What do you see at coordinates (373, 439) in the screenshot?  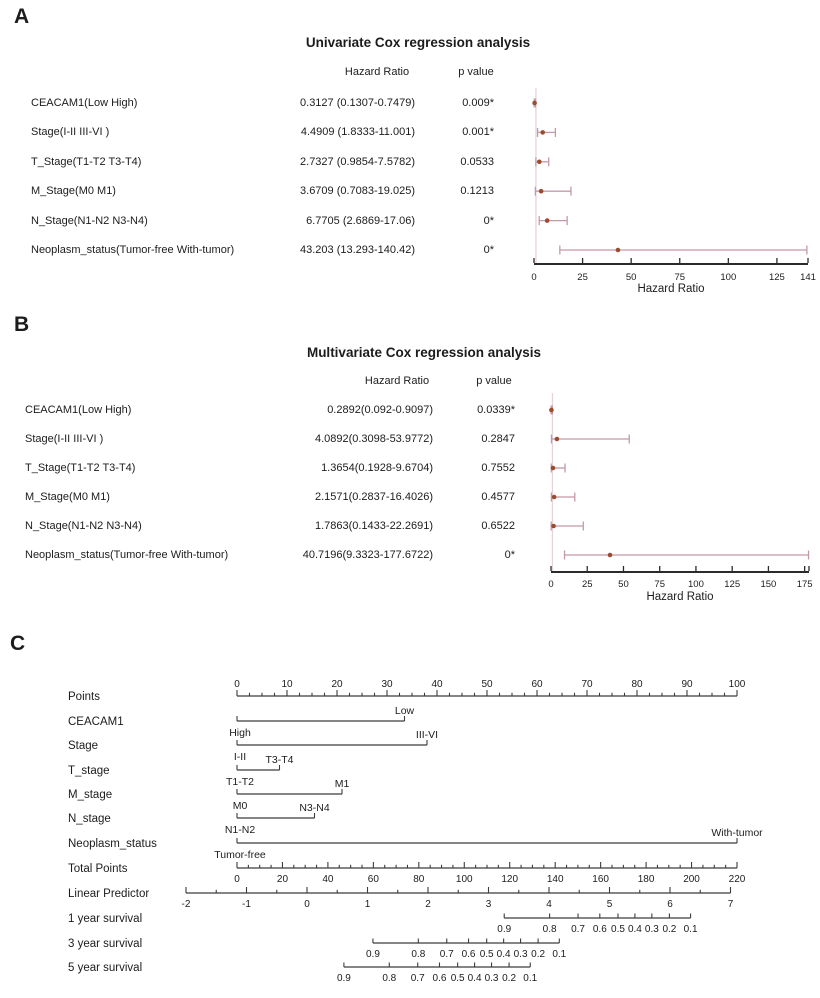 I see `hazard-ratio-text: 4.0892(0.3098-53.9772)` at bounding box center [373, 439].